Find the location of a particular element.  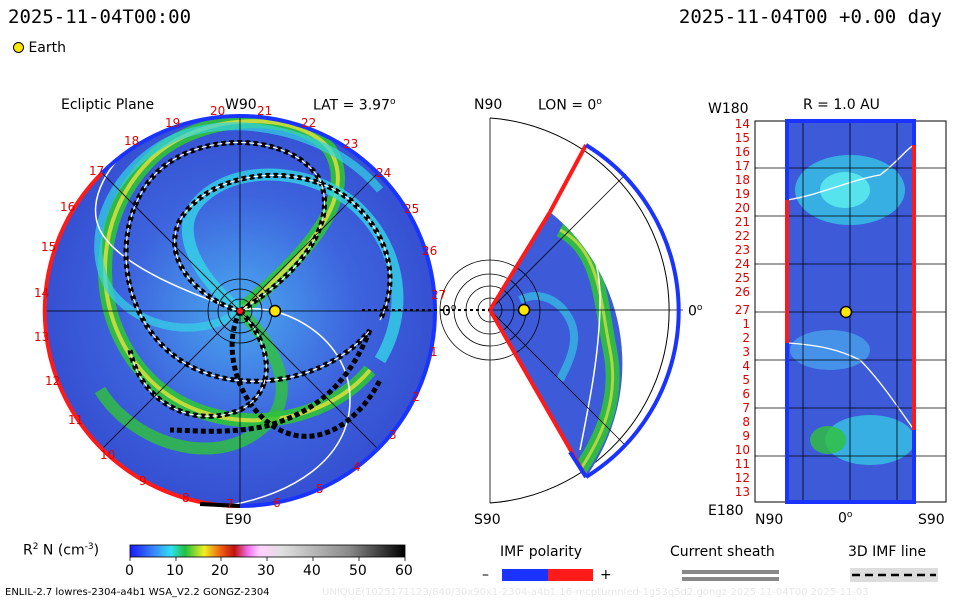

ecliptic-tick: 13 is located at coordinates (42, 337).